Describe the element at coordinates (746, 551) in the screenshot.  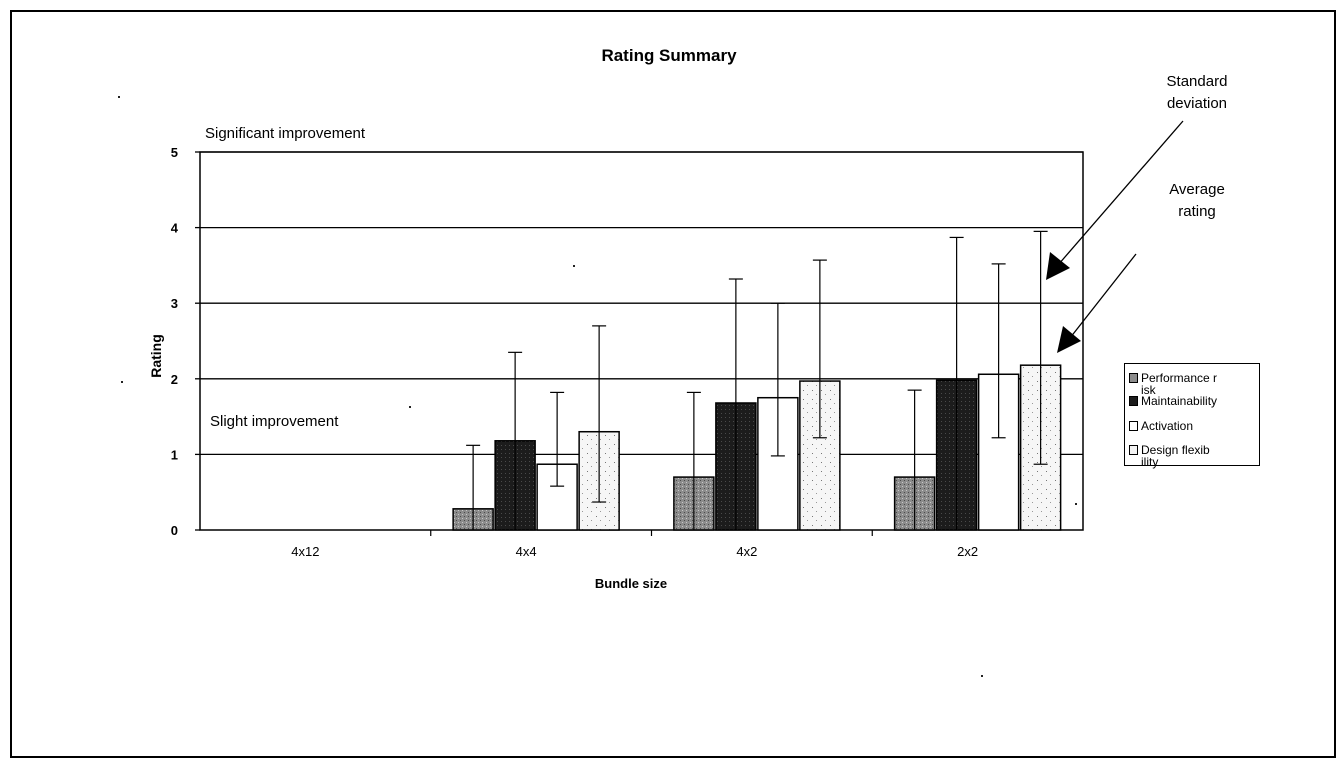
I see `x-tick-label: 4x2` at that location.